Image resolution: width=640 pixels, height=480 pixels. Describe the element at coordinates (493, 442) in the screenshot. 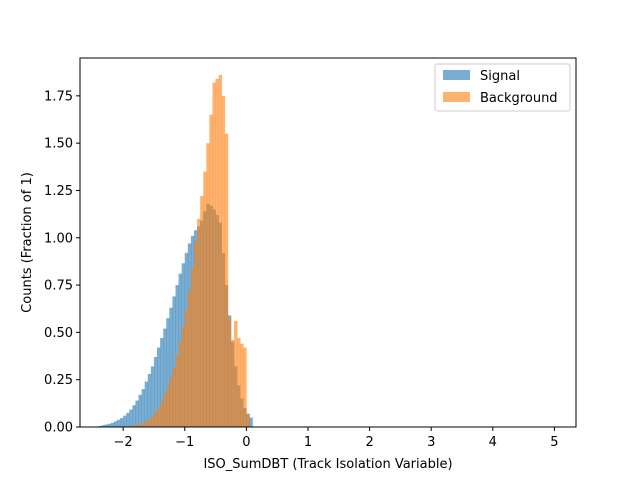

I see `x-tick-label: 4` at that location.